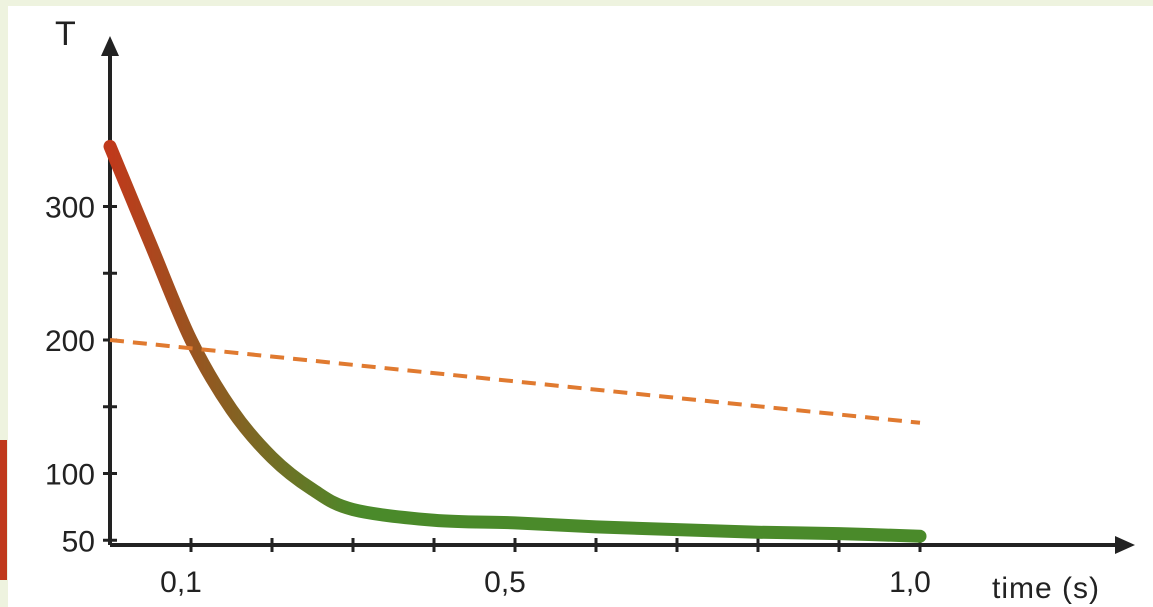 This screenshot has height=607, width=1153. What do you see at coordinates (910, 582) in the screenshot?
I see `x-tick-label: 1,0` at bounding box center [910, 582].